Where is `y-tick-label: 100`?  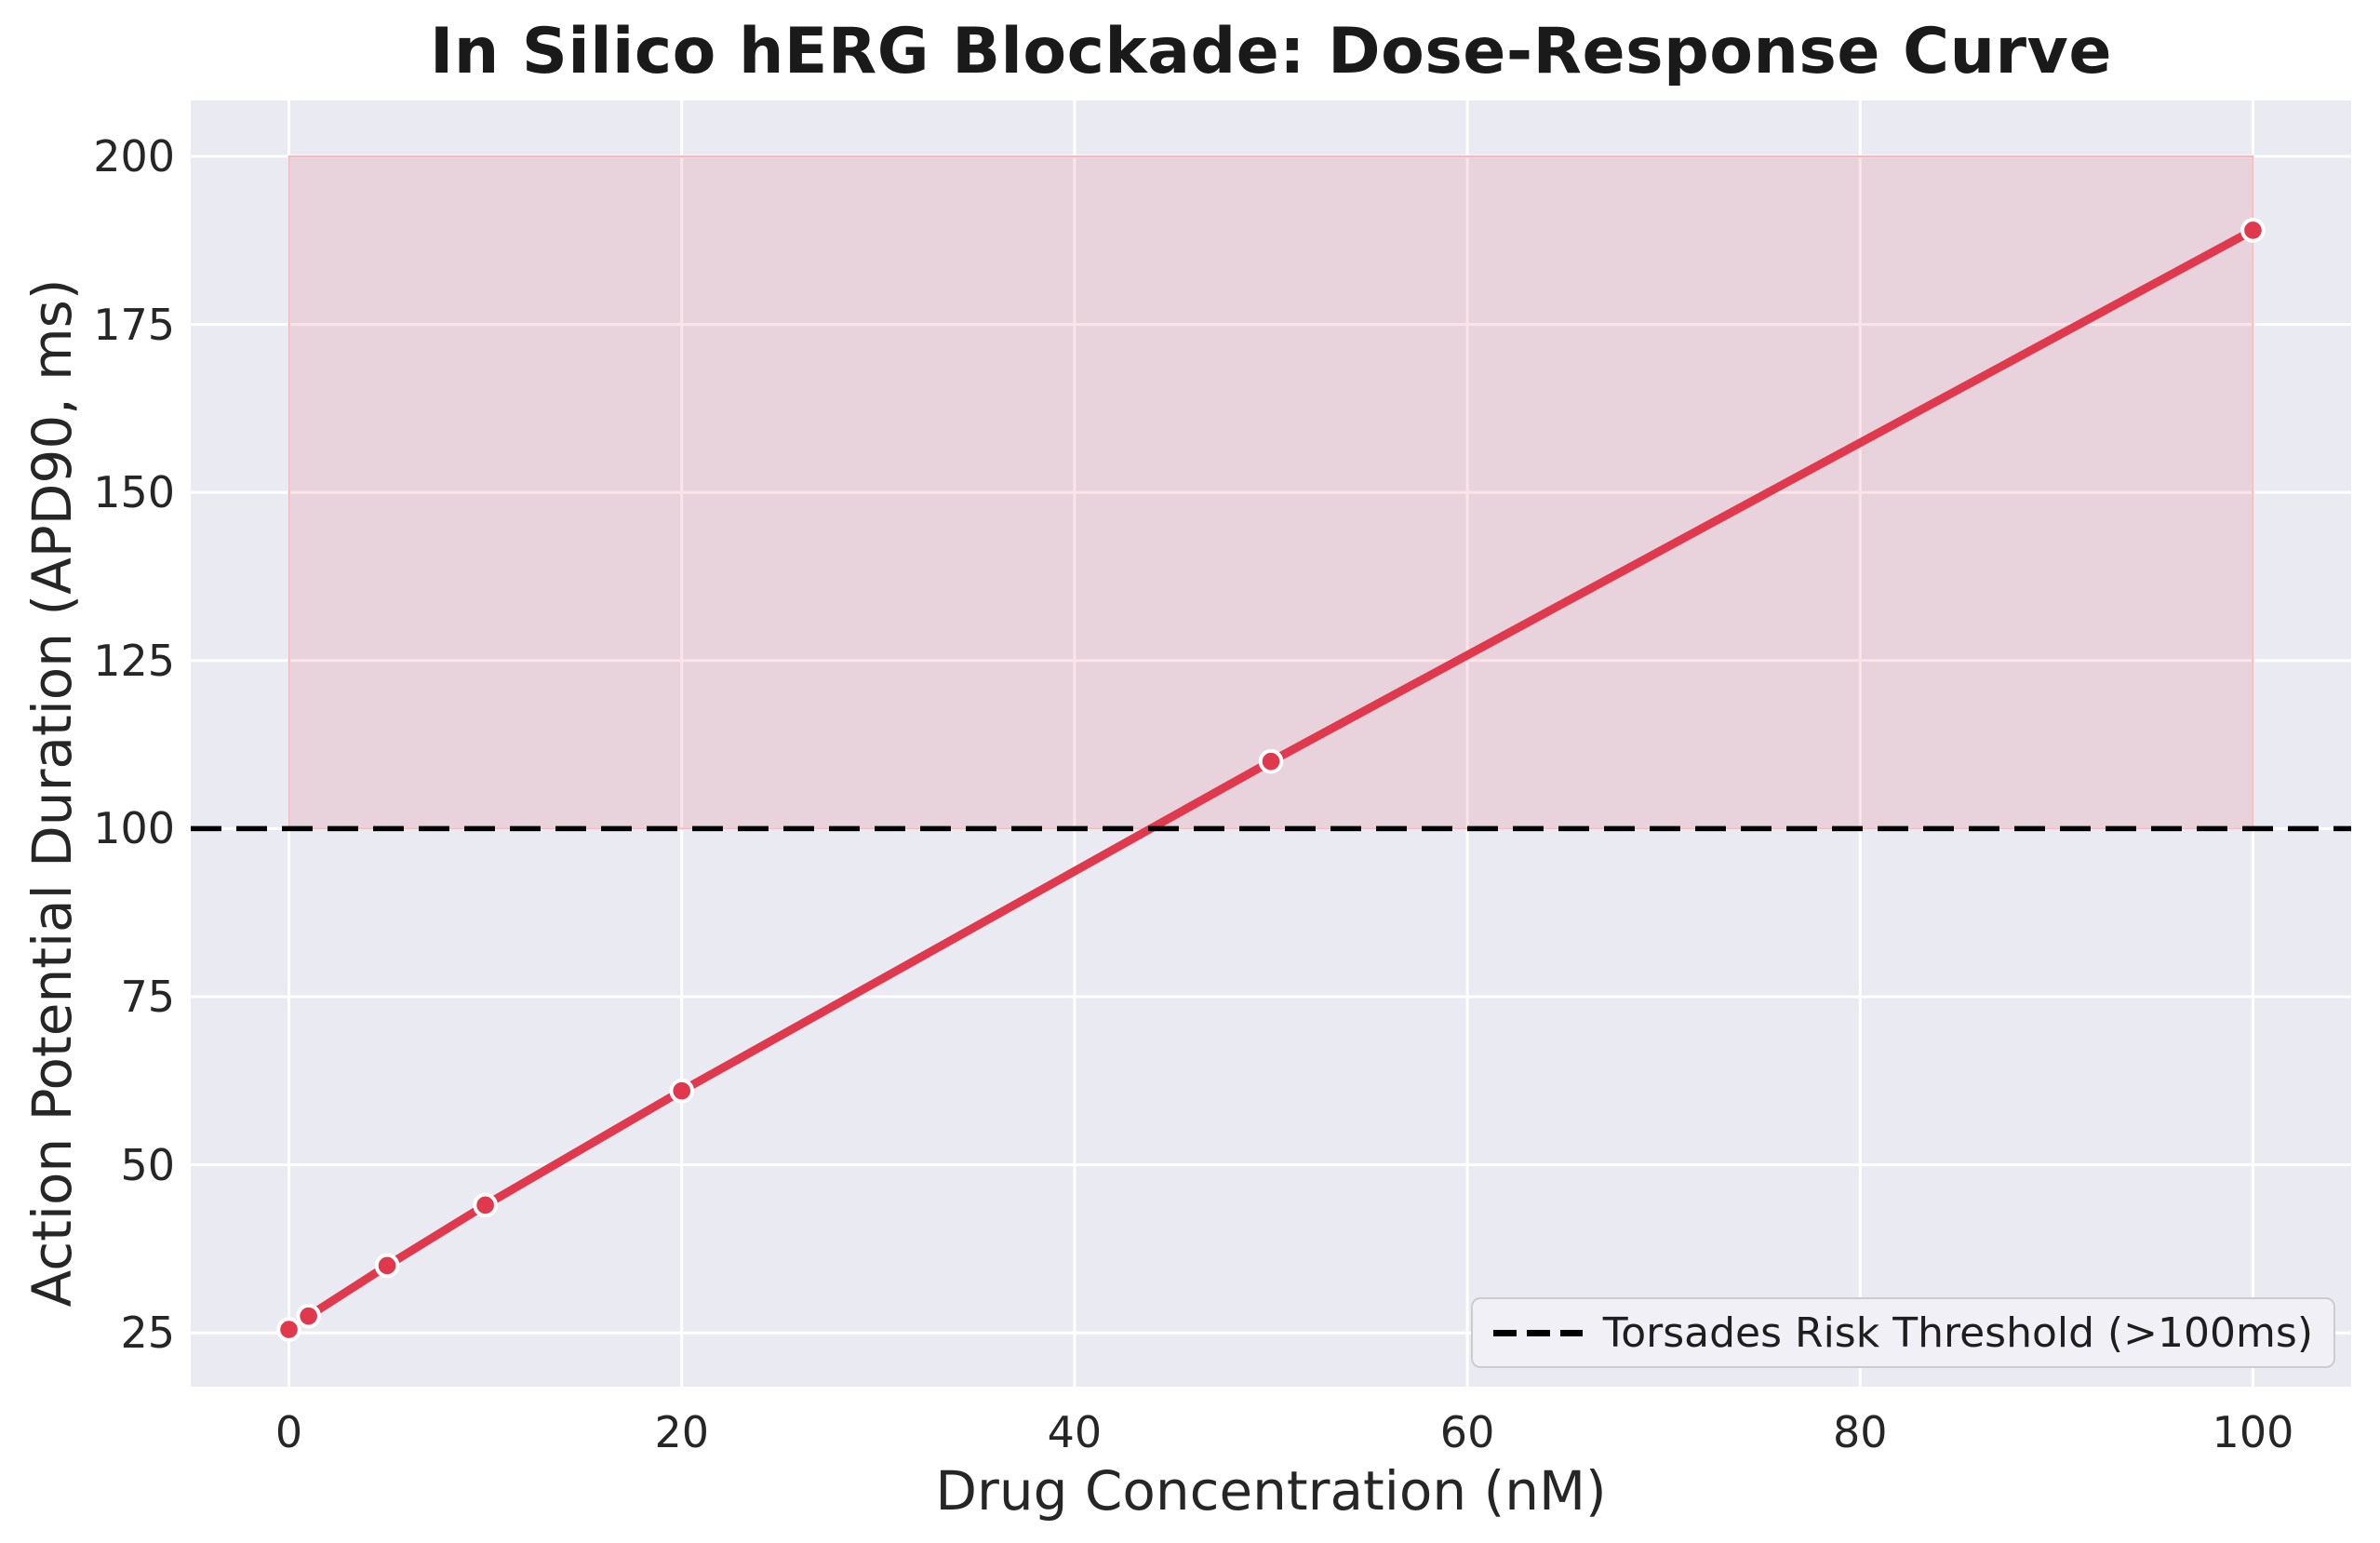
y-tick-label: 100 is located at coordinates (134, 828).